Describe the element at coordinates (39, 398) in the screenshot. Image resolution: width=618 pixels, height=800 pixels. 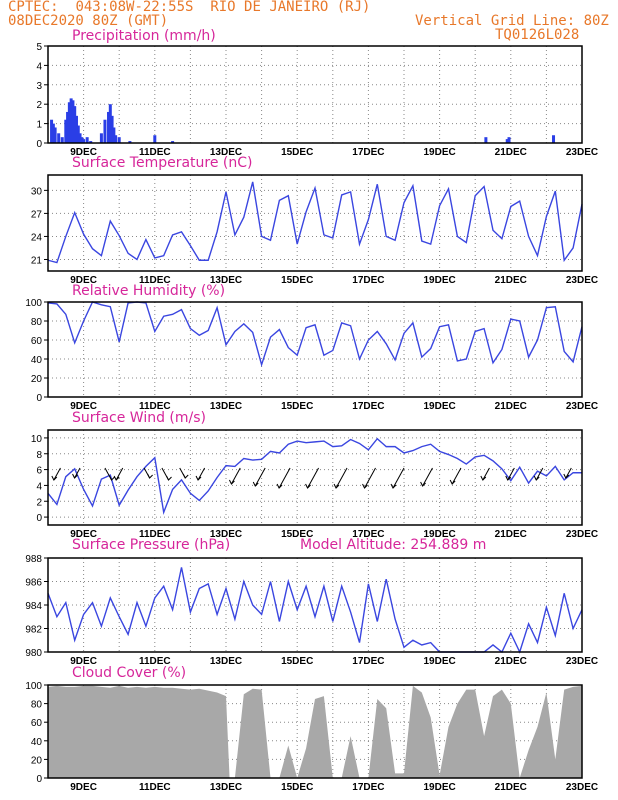
I see `rh-ytick-label: 0` at that location.